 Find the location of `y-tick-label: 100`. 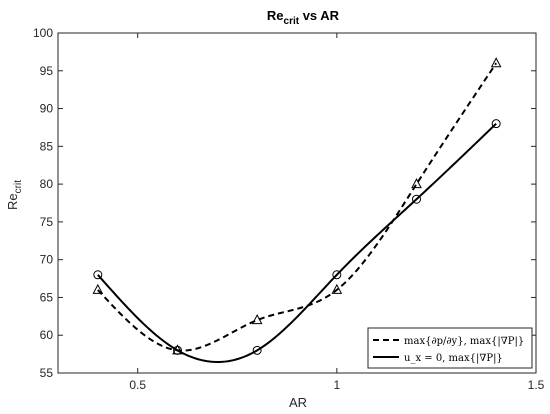

y-tick-label: 100 is located at coordinates (43, 33).